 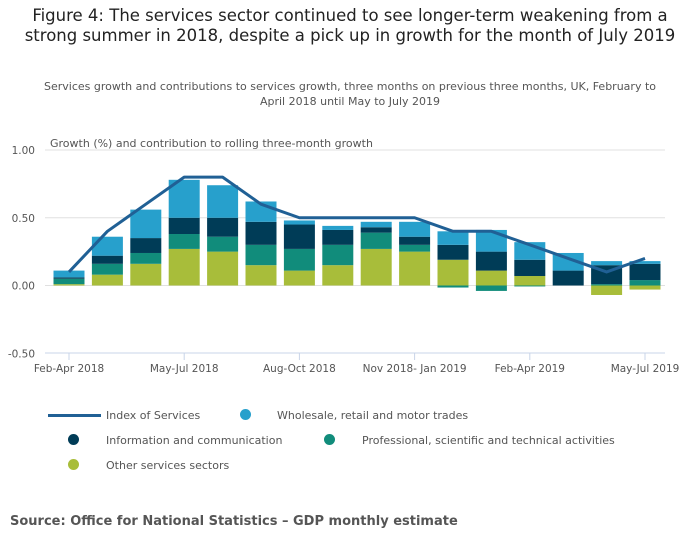 I want to click on x-tick-label: Nov 2018- Jan 2019, so click(x=415, y=369).